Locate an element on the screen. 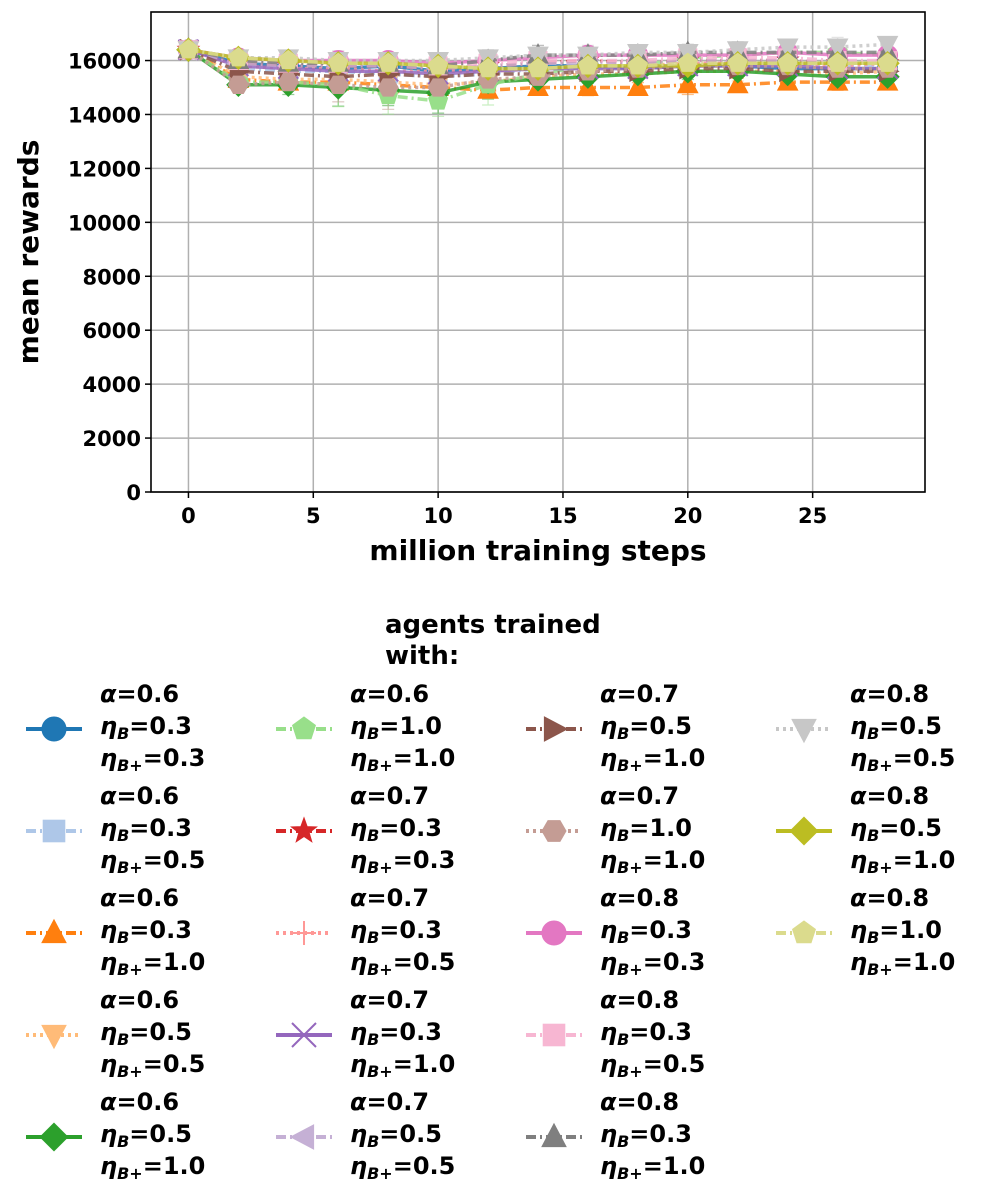 The image size is (996, 1203). legend-entry-3-marker is located at coordinates (54, 1037).